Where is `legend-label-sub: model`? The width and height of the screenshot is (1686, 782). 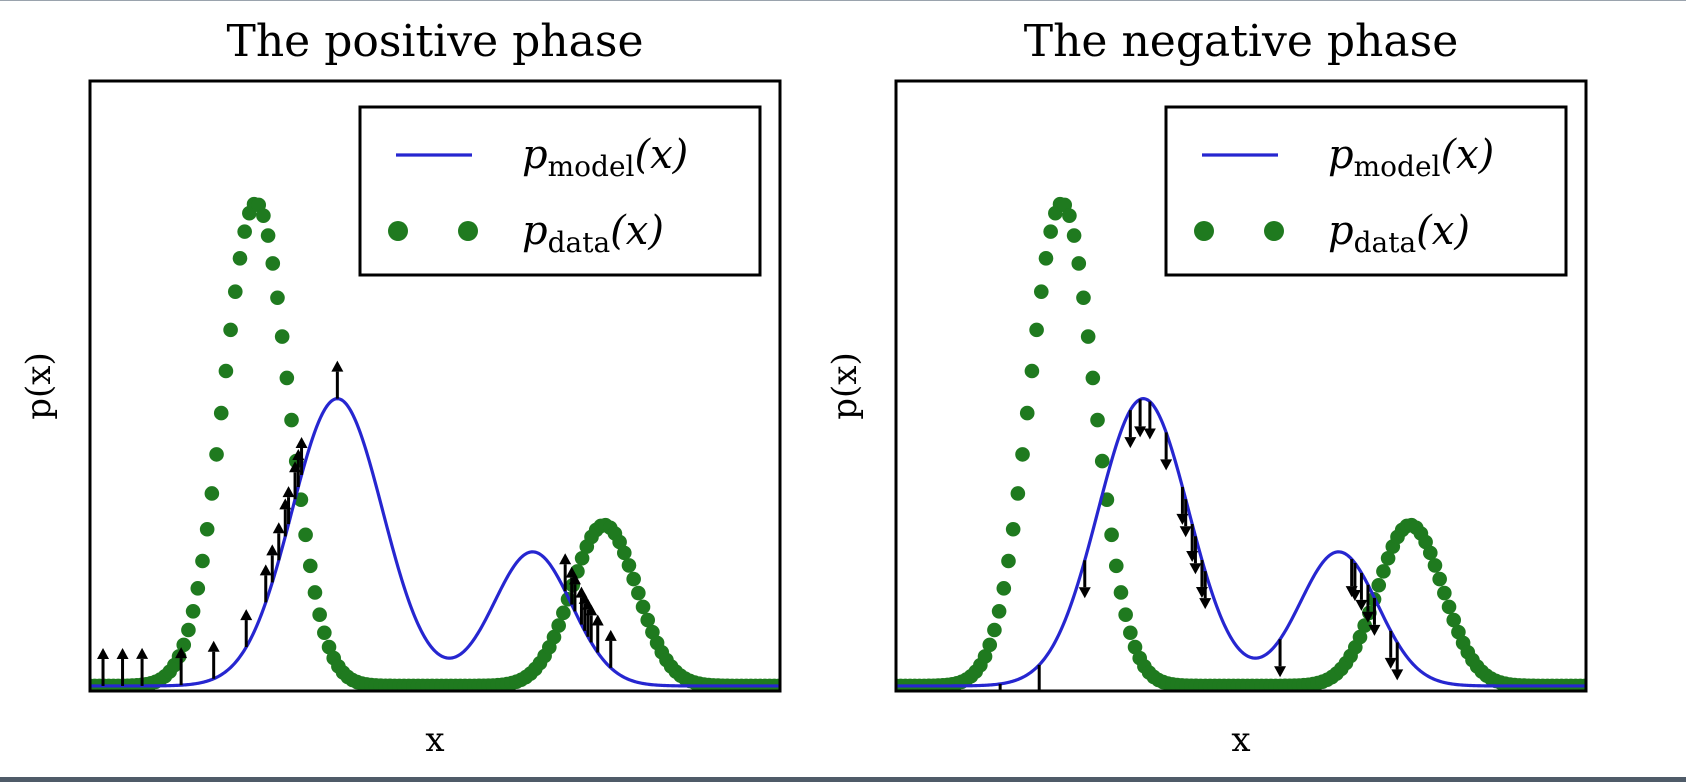
legend-label-sub: model is located at coordinates (591, 166).